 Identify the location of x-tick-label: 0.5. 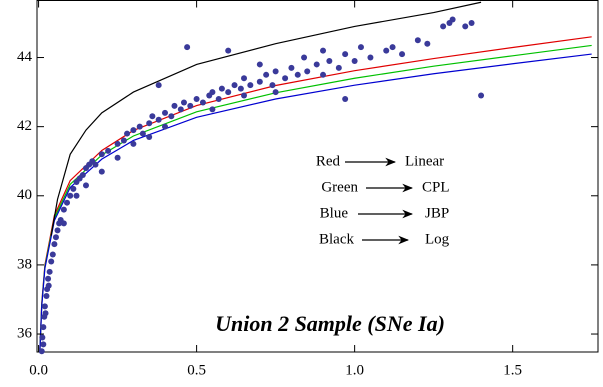
(196, 370).